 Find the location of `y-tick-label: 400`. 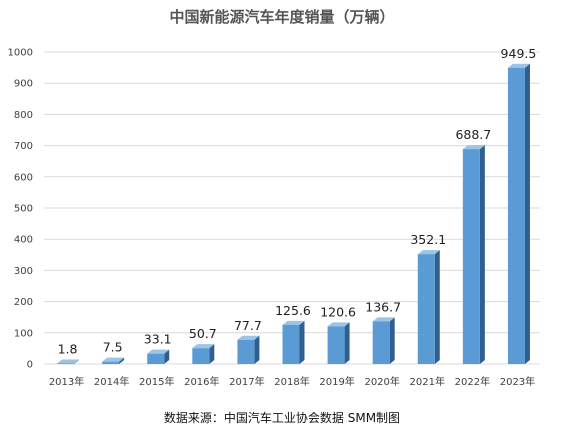

y-tick-label: 400 is located at coordinates (23, 240).